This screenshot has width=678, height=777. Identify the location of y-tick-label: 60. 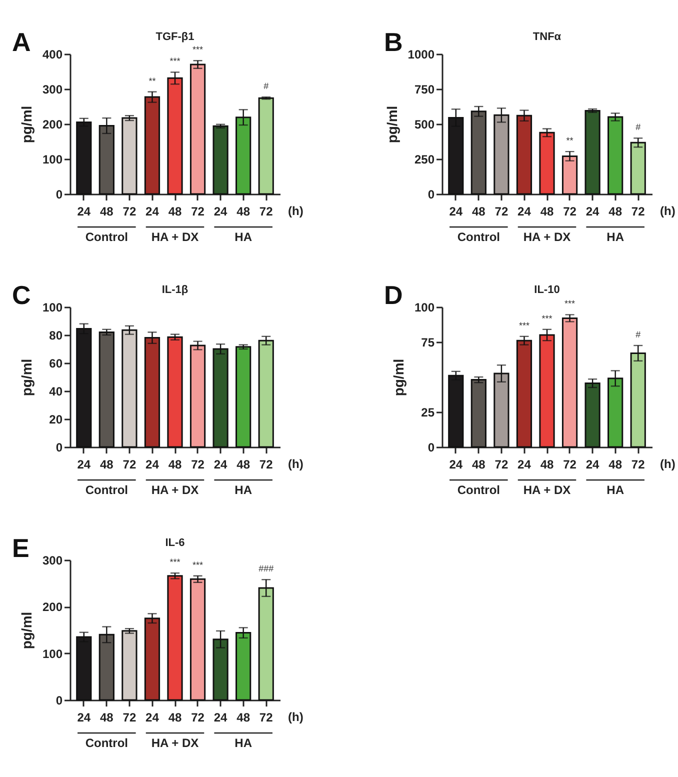
(56, 363).